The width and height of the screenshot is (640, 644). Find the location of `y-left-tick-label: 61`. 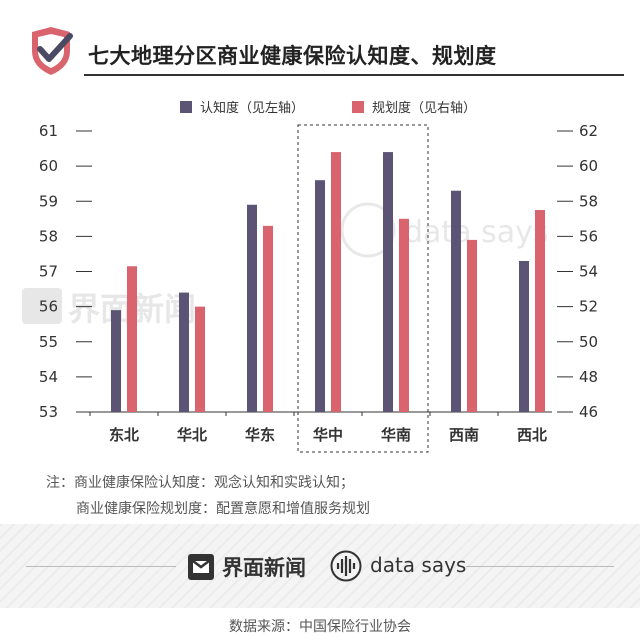

y-left-tick-label: 61 is located at coordinates (48, 131).